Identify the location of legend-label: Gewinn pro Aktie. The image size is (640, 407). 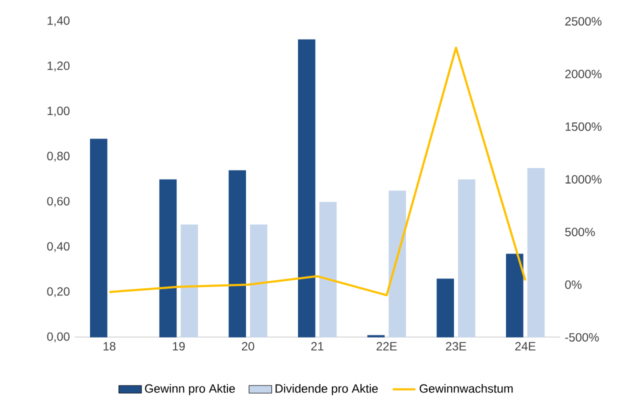
(190, 390).